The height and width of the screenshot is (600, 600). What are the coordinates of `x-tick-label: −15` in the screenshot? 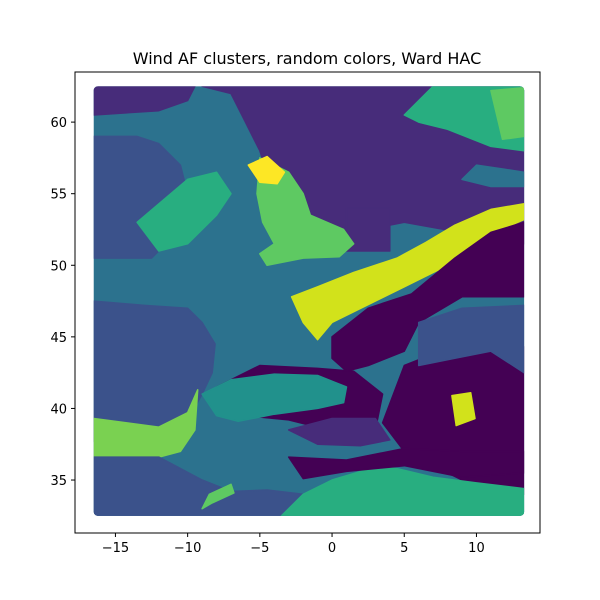 It's located at (115, 548).